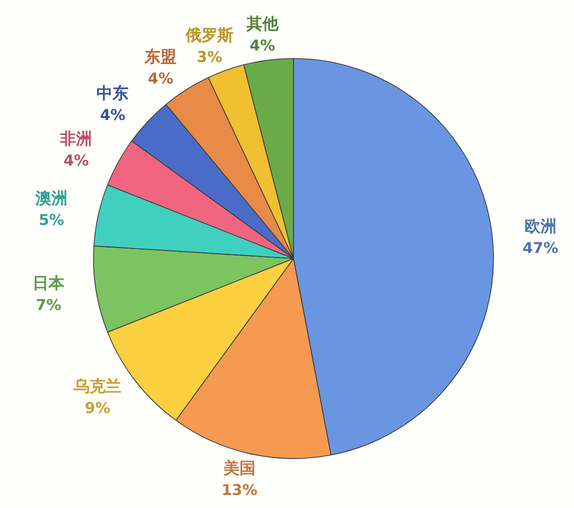  Describe the element at coordinates (51, 198) in the screenshot. I see `slice-label: 澳洲` at that location.